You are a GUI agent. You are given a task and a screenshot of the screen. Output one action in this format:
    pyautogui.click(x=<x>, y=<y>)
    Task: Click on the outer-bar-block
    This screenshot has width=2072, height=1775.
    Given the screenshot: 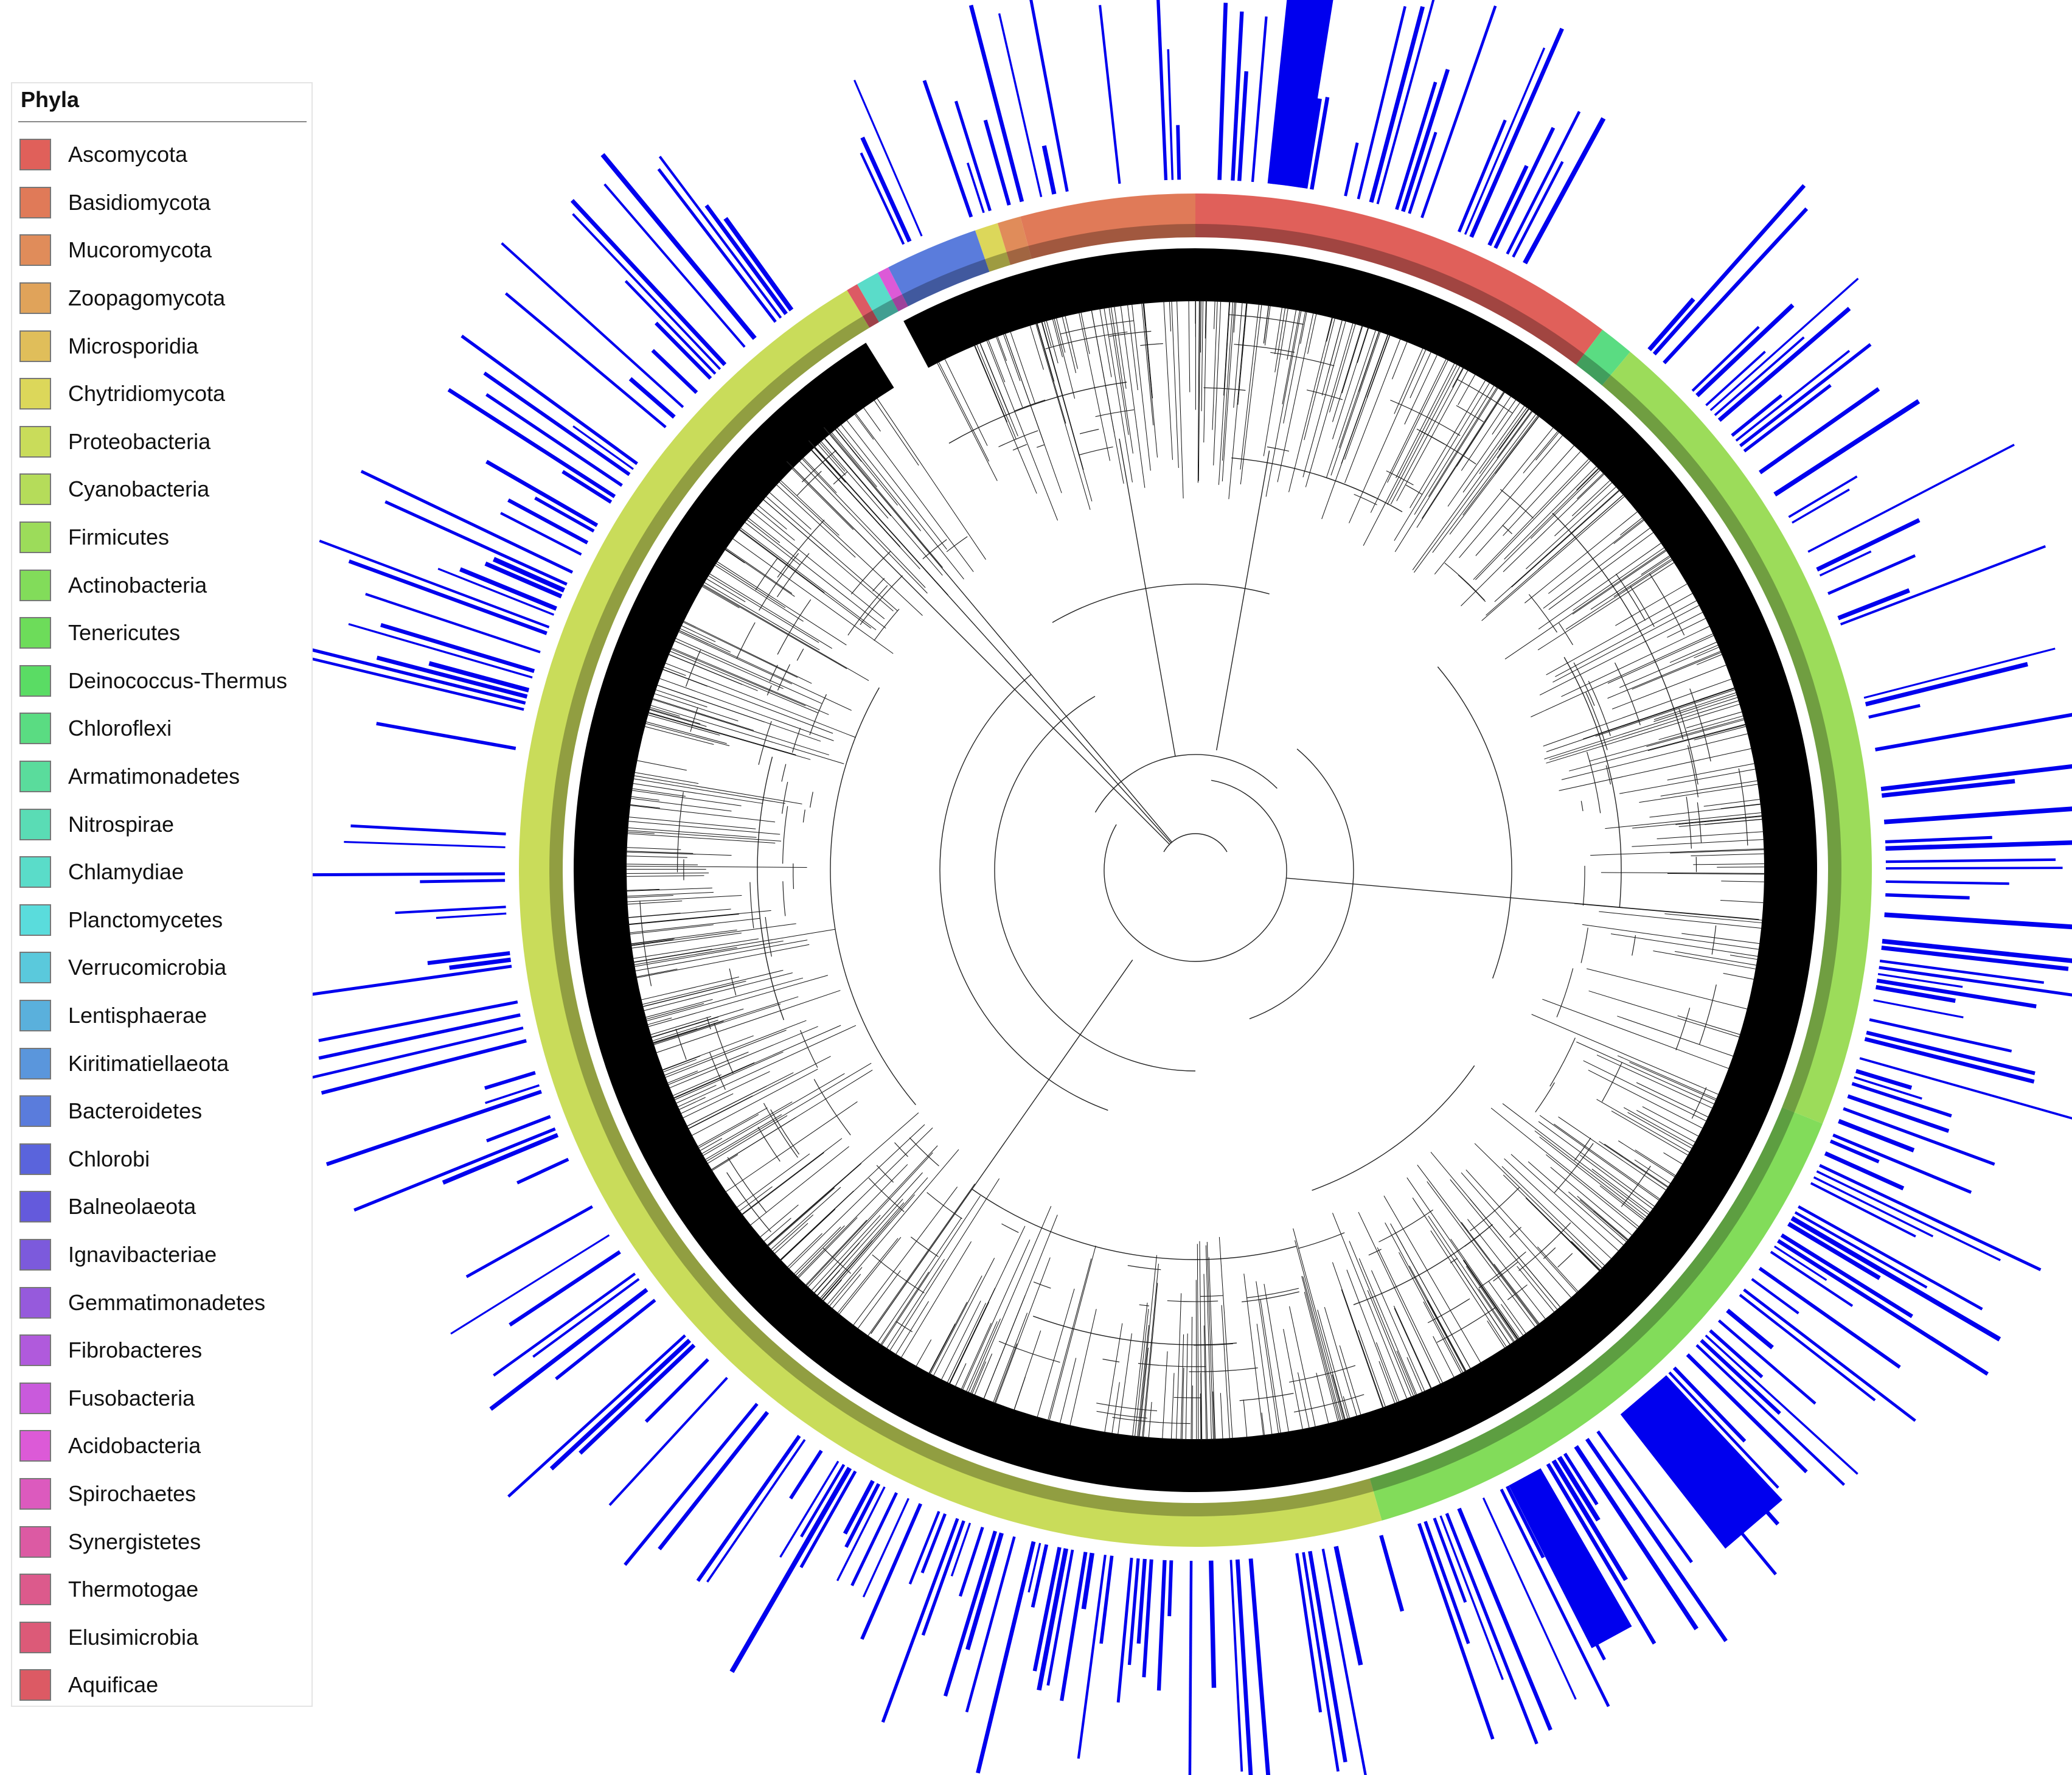 What is the action you would take?
    pyautogui.click(x=1309, y=94)
    